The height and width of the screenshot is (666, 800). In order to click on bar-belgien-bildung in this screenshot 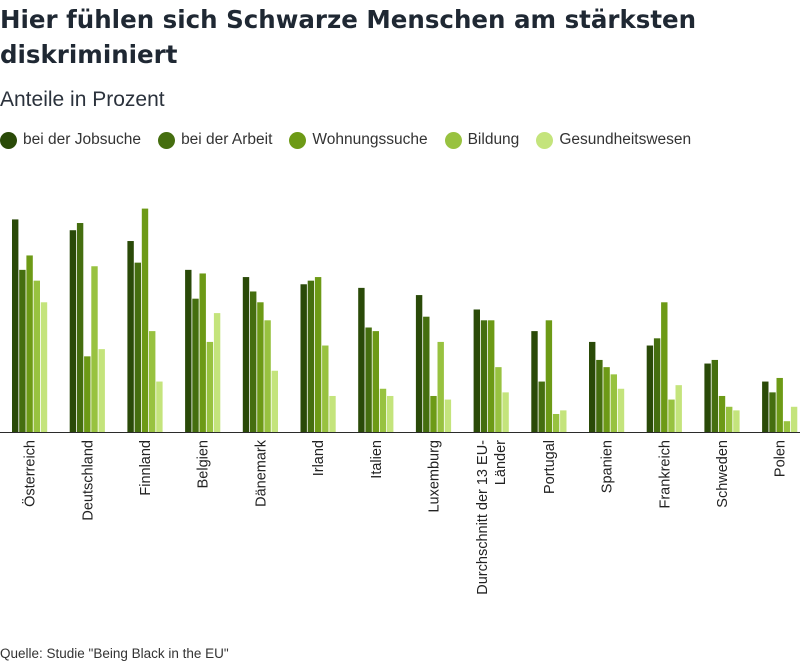, I will do `click(210, 386)`.